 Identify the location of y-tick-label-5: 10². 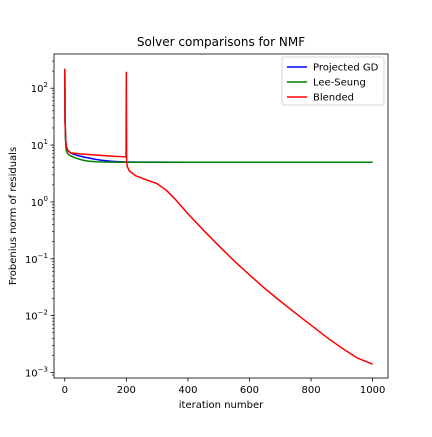
(39, 88).